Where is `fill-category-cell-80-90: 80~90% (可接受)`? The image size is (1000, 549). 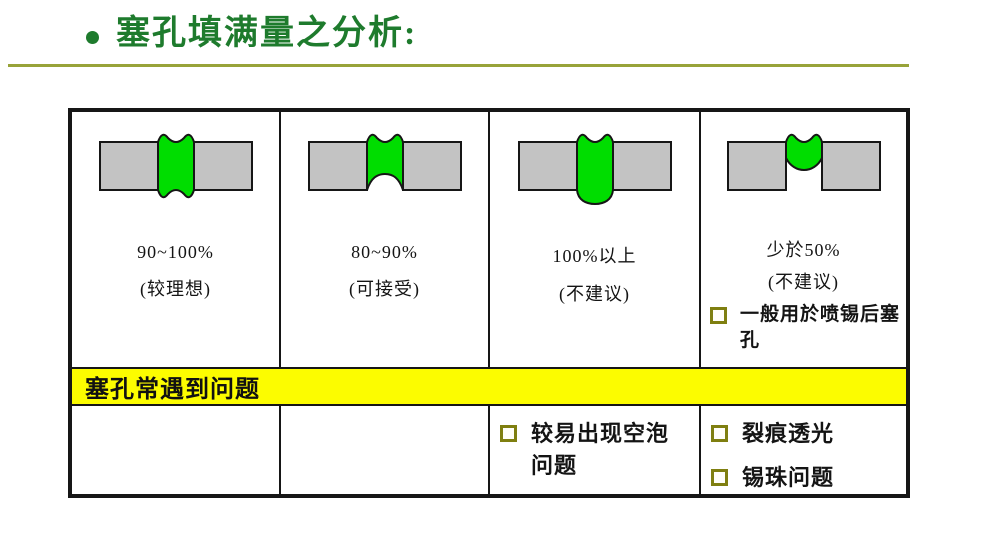
fill-category-cell-80-90: 80~90% (可接受) is located at coordinates (385, 239).